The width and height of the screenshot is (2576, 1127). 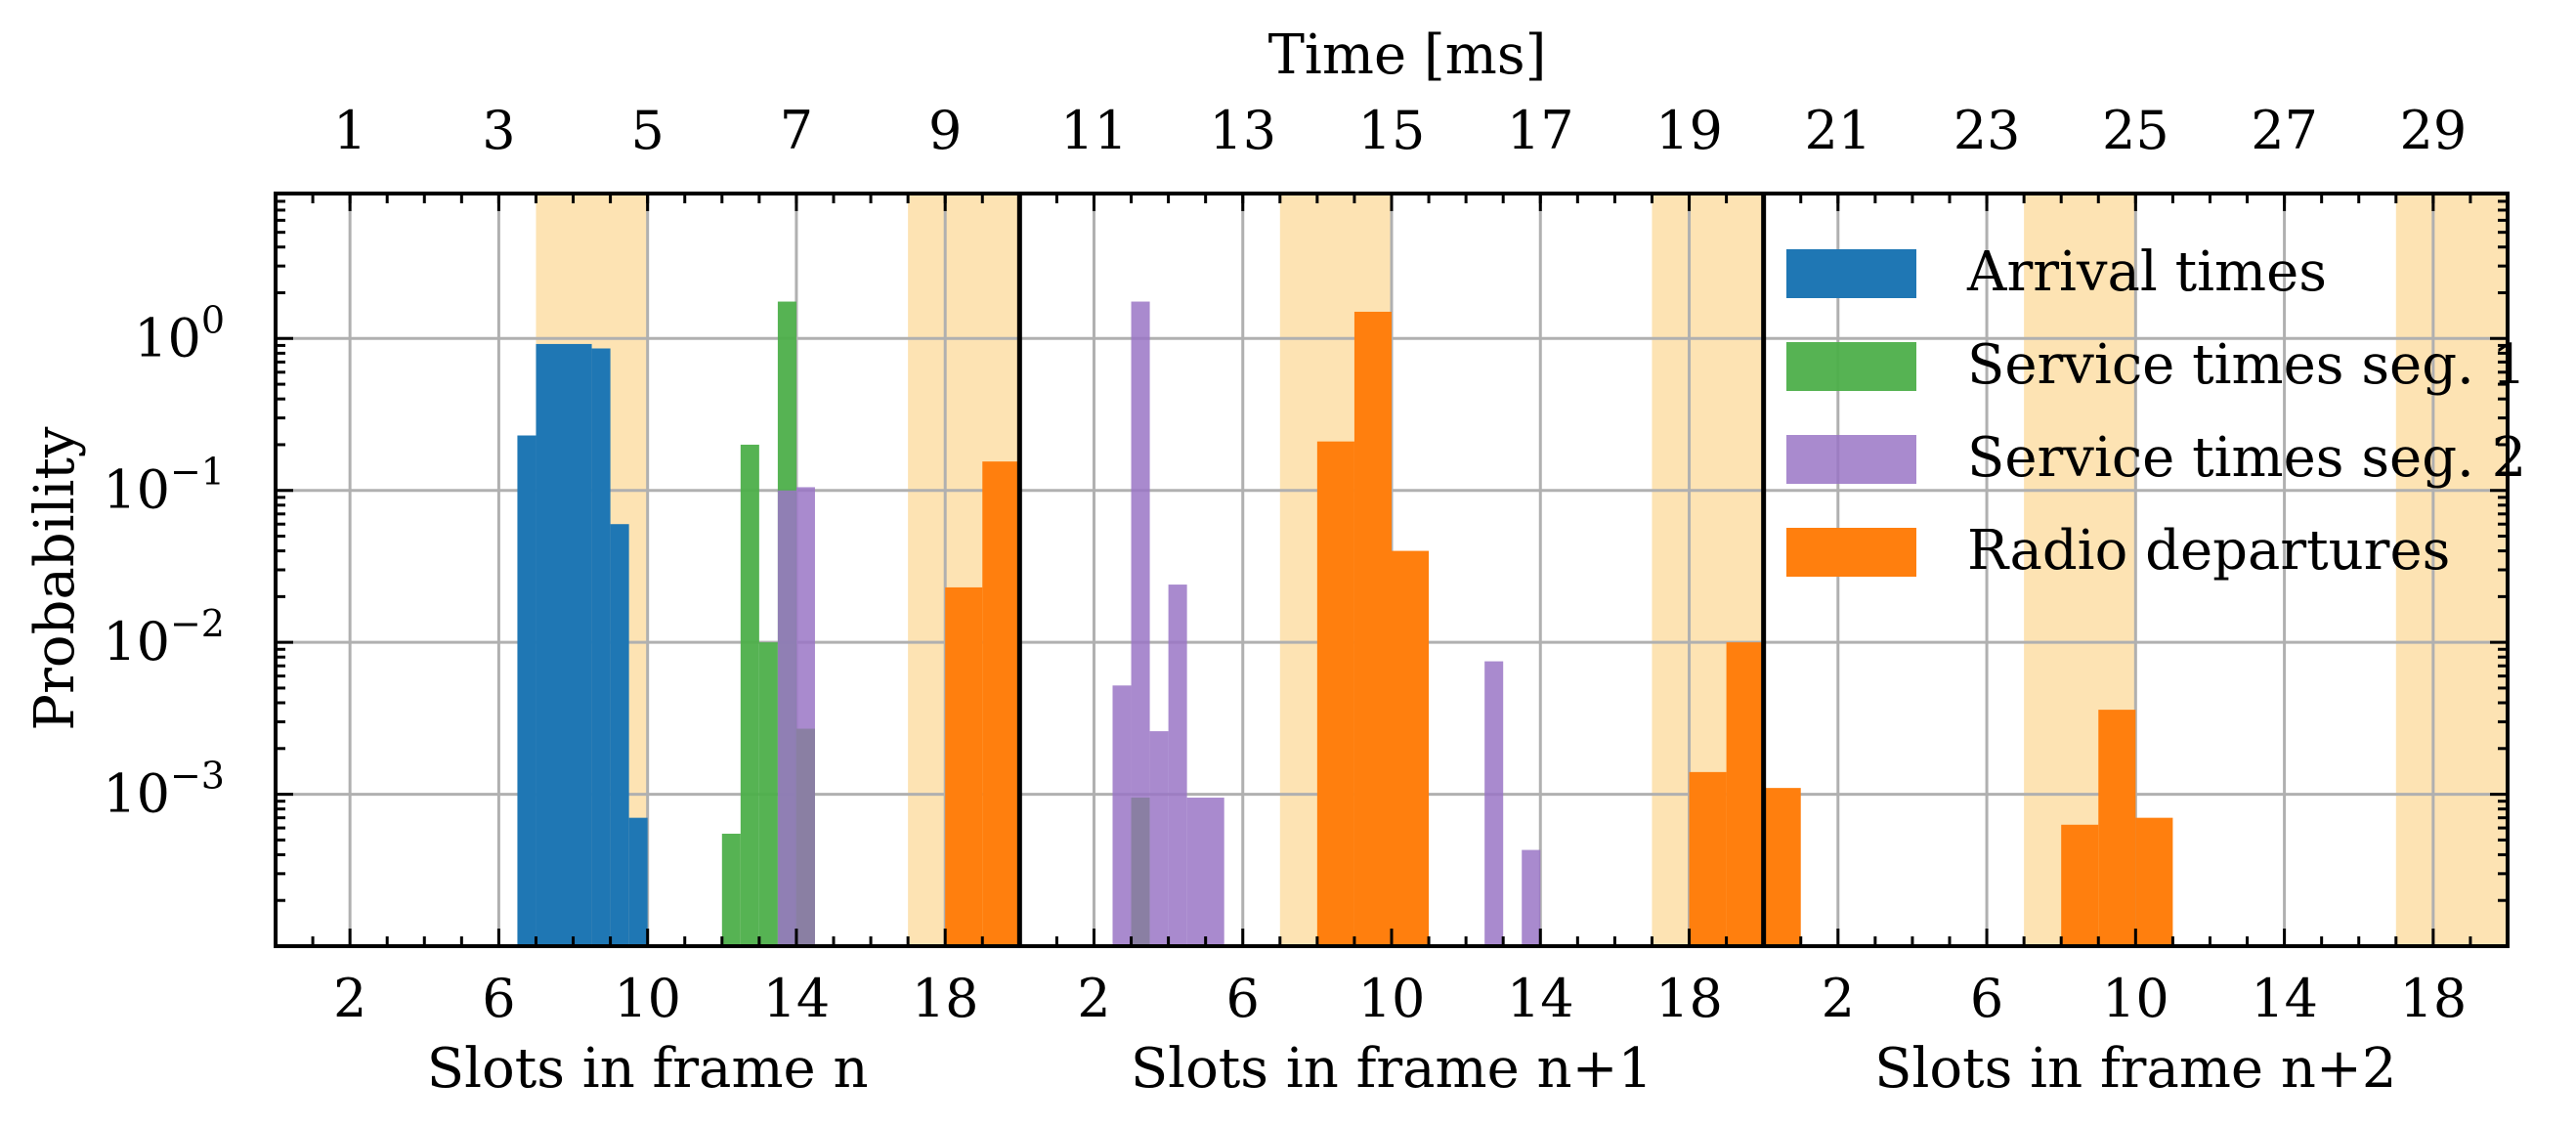 What do you see at coordinates (648, 1069) in the screenshot?
I see `frame-label-0: Slots in frame n` at bounding box center [648, 1069].